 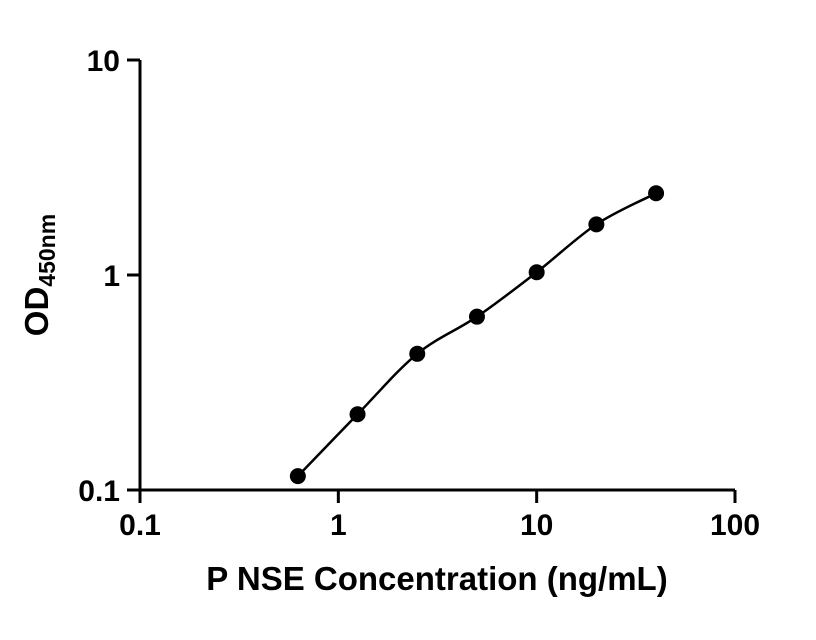 I want to click on x-tick-label: 10, so click(x=536, y=525).